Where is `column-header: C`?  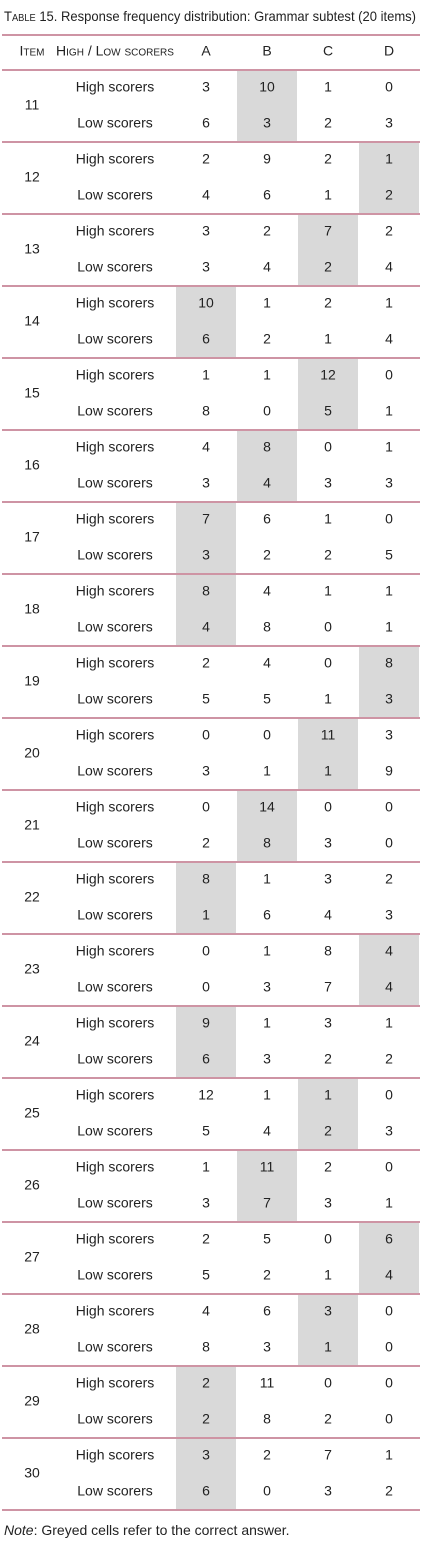 column-header: C is located at coordinates (328, 51).